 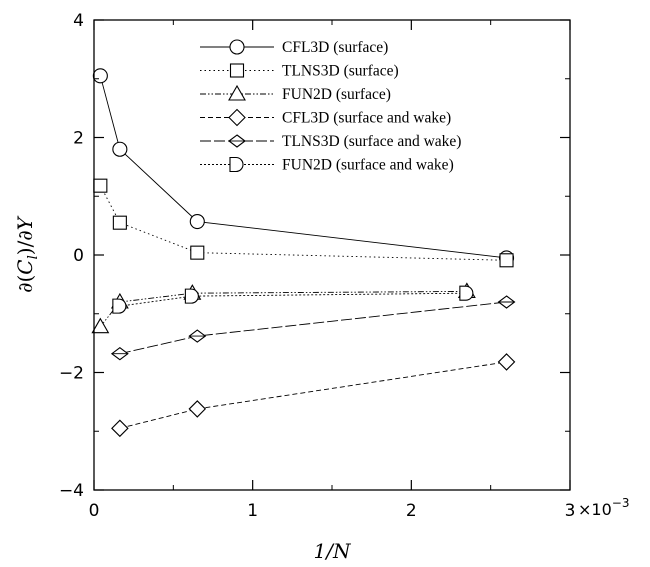 What do you see at coordinates (570, 511) in the screenshot?
I see `x-tick-label: 3` at bounding box center [570, 511].